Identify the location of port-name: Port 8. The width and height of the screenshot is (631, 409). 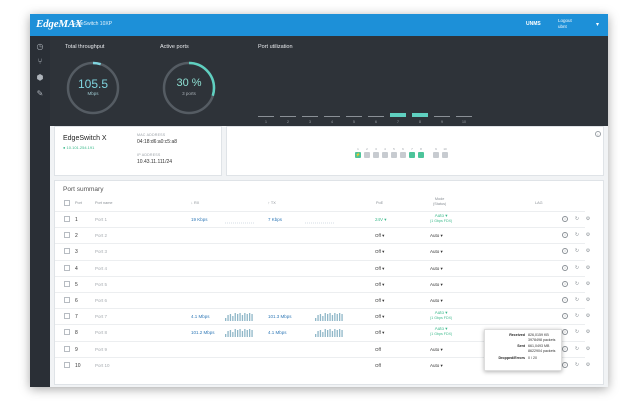
(101, 333).